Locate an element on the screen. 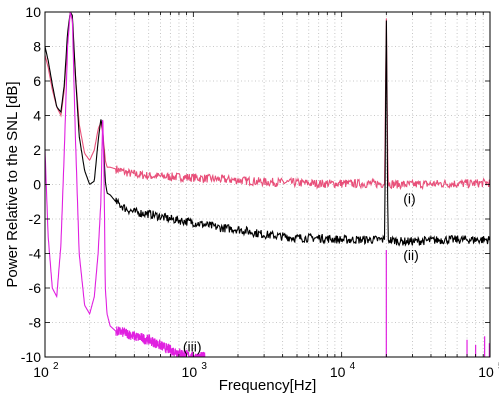 This screenshot has width=499, height=401. x-tick-exponent: 4 is located at coordinates (353, 366).